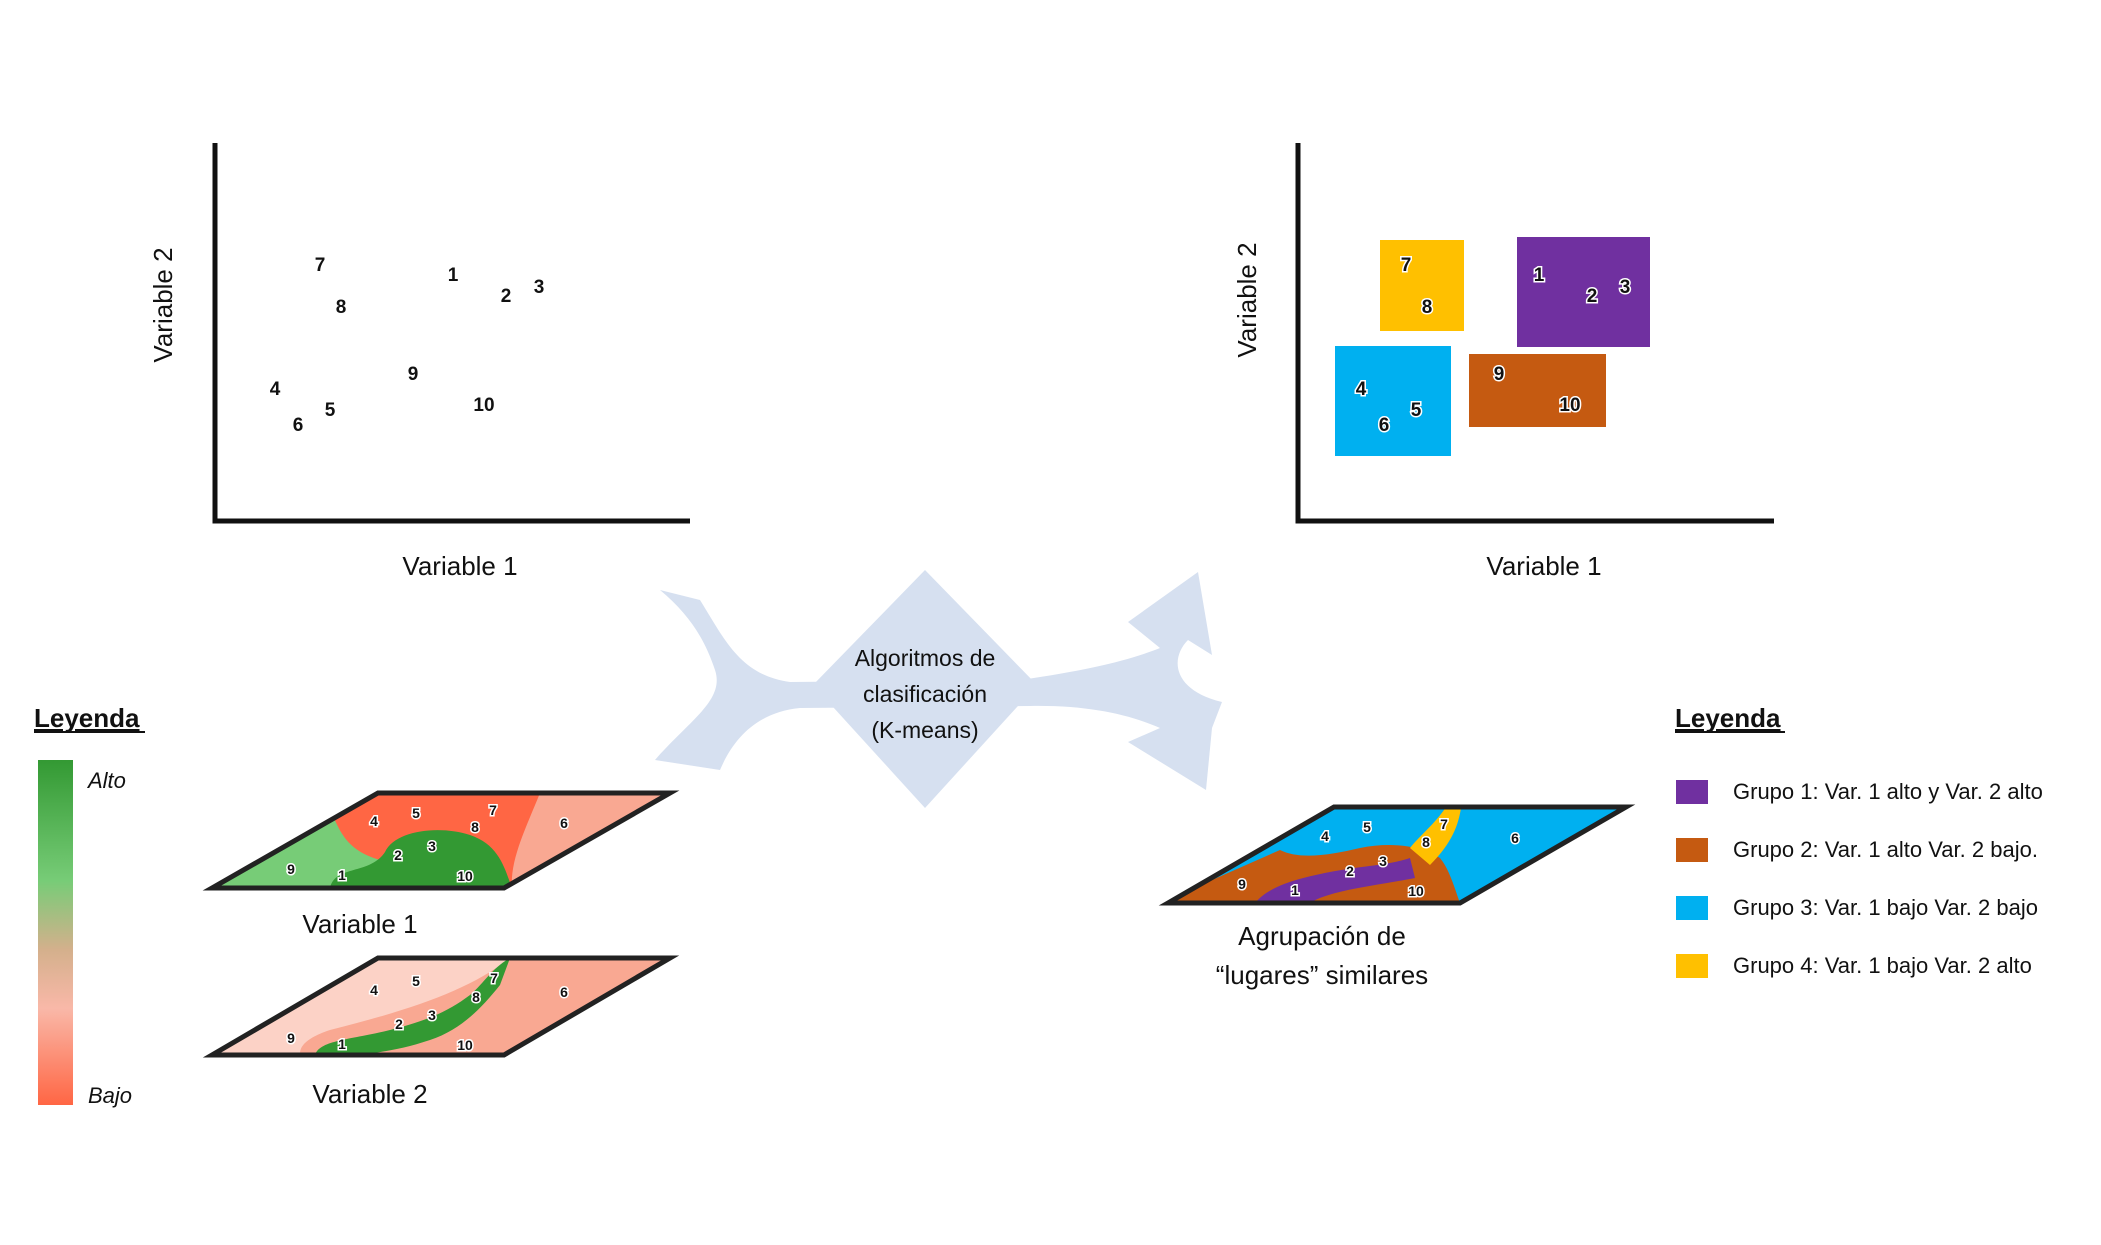 The height and width of the screenshot is (1245, 2101). Describe the element at coordinates (1361, 389) in the screenshot. I see `cluster-point-4: 4` at that location.